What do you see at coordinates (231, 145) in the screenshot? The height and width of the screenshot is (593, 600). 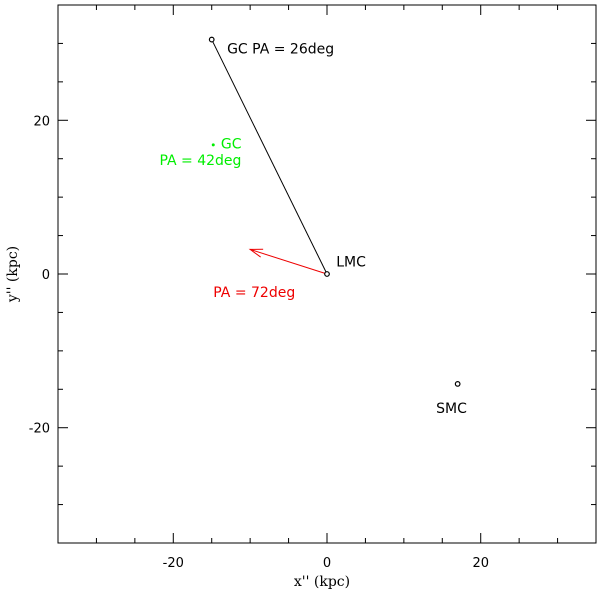 I see `gc-green-label: GC` at bounding box center [231, 145].